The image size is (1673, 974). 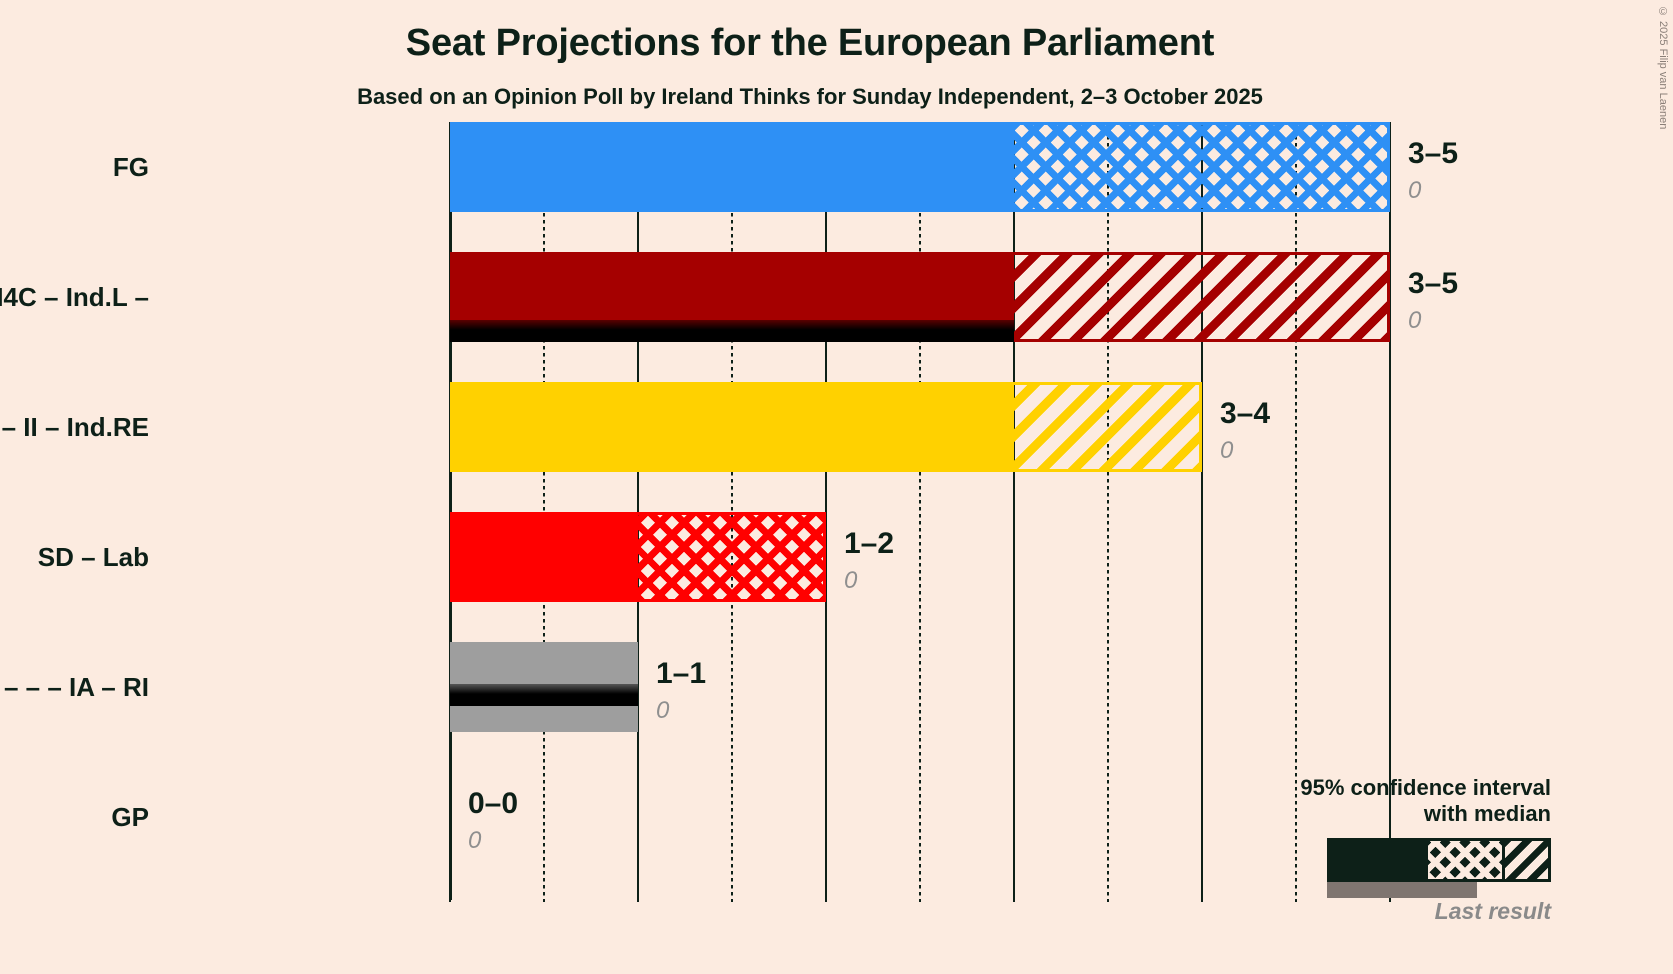 I want to click on party-label: SF – S-PBP – I4C – Ind.L –, so click(x=74, y=297).